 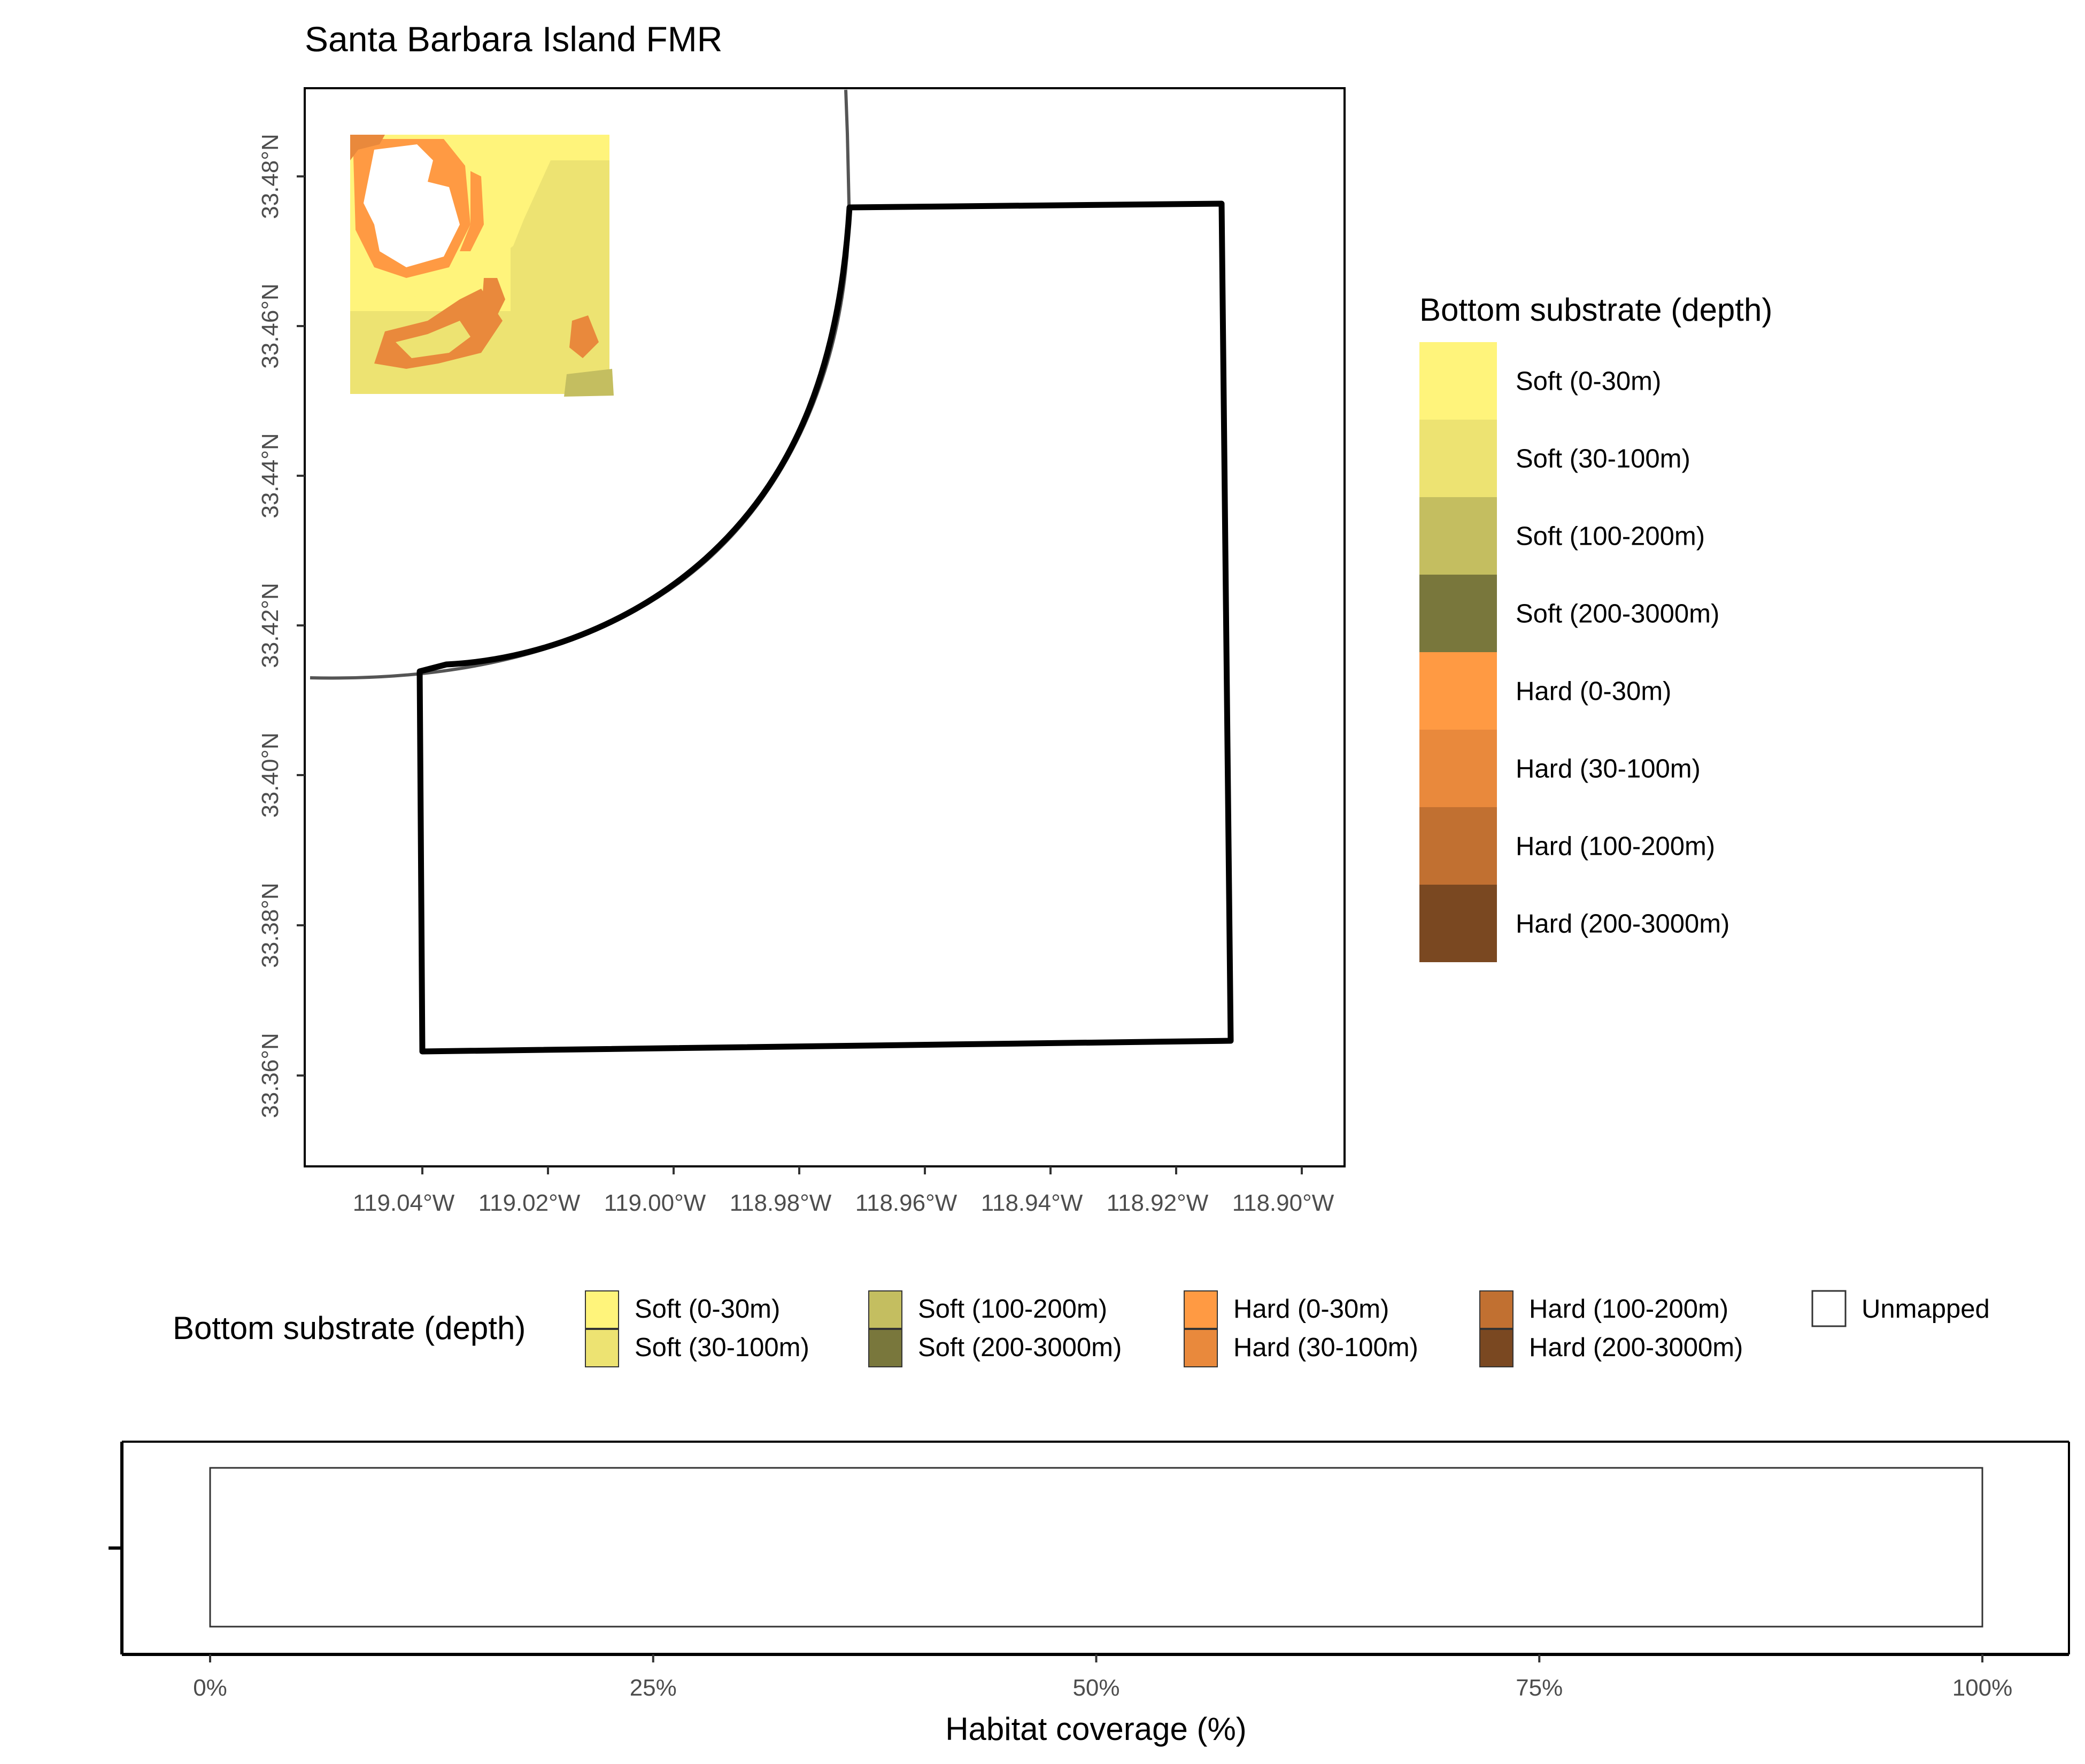 What do you see at coordinates (270, 176) in the screenshot?
I see `lat-tick-label: 33.48°N` at bounding box center [270, 176].